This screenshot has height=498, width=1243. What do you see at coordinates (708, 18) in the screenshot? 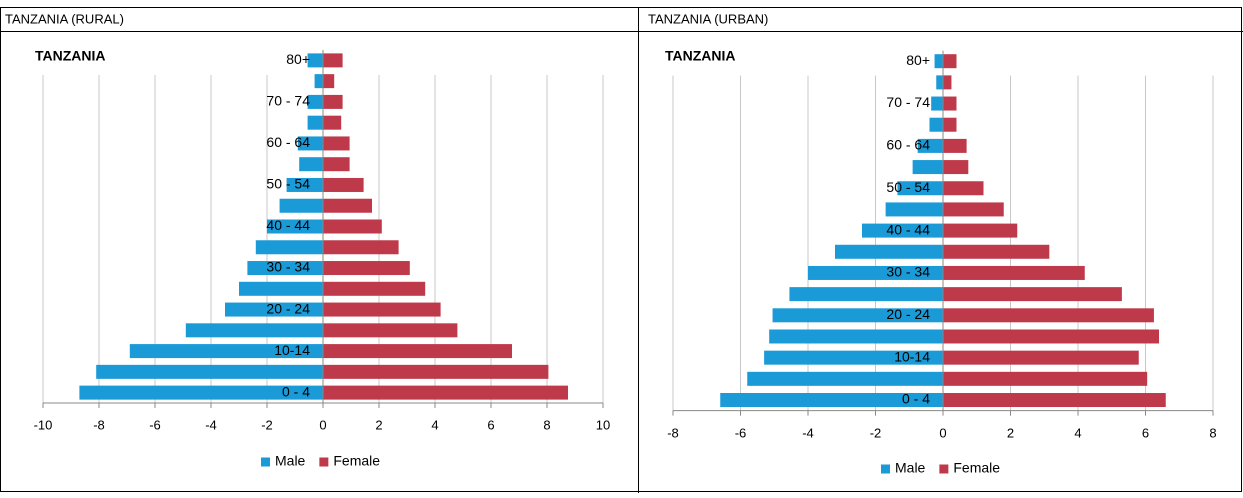
I see `panel-header: TANZANIA (URBAN)` at bounding box center [708, 18].